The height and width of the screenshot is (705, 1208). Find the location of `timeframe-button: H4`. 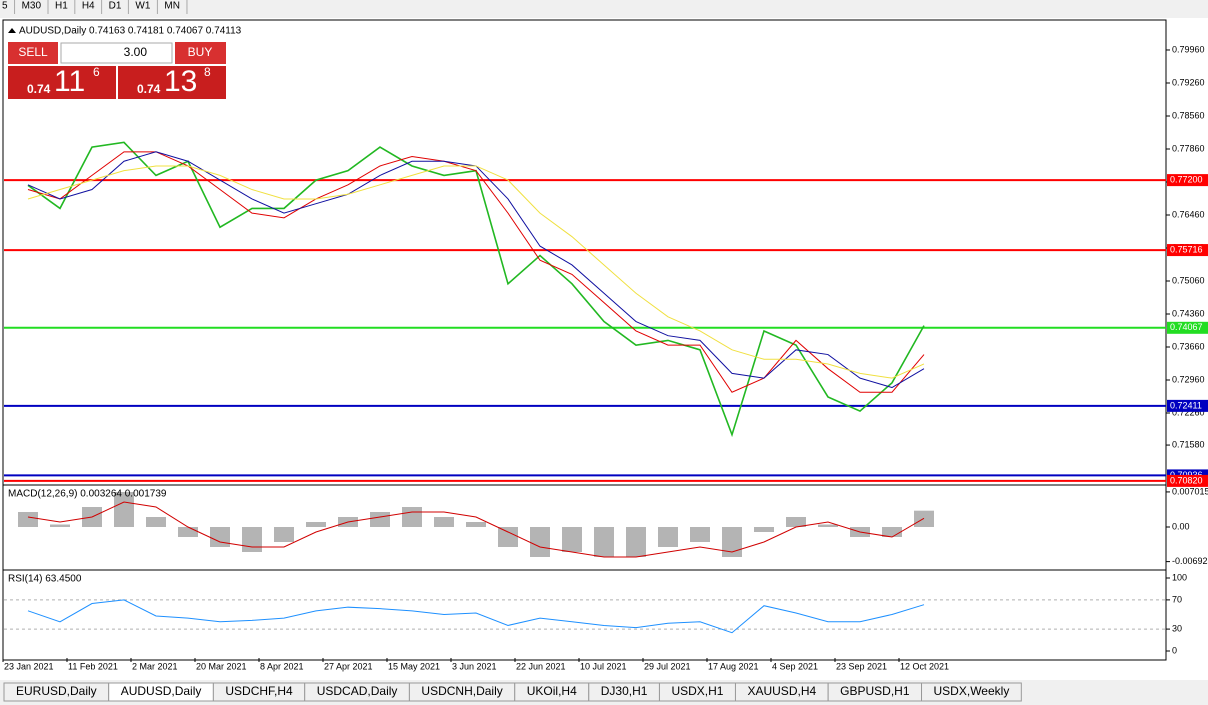

timeframe-button: H4 is located at coordinates (88, 6).